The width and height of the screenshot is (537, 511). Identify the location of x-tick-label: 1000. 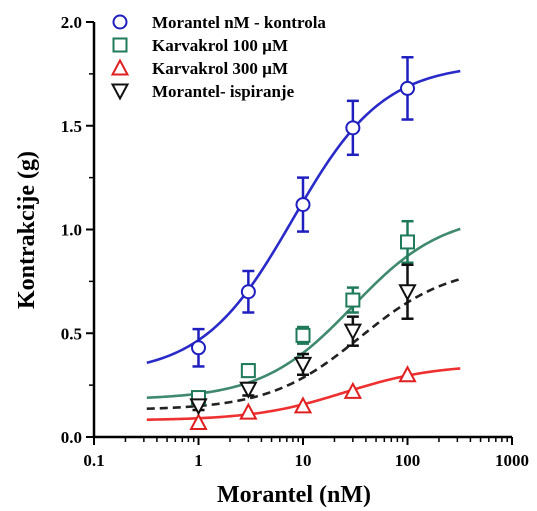
(512, 460).